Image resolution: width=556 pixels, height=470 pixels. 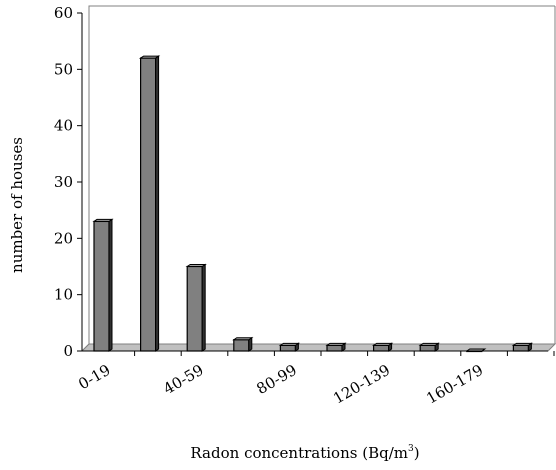 I want to click on y-tick-label: 20, so click(x=63, y=238).